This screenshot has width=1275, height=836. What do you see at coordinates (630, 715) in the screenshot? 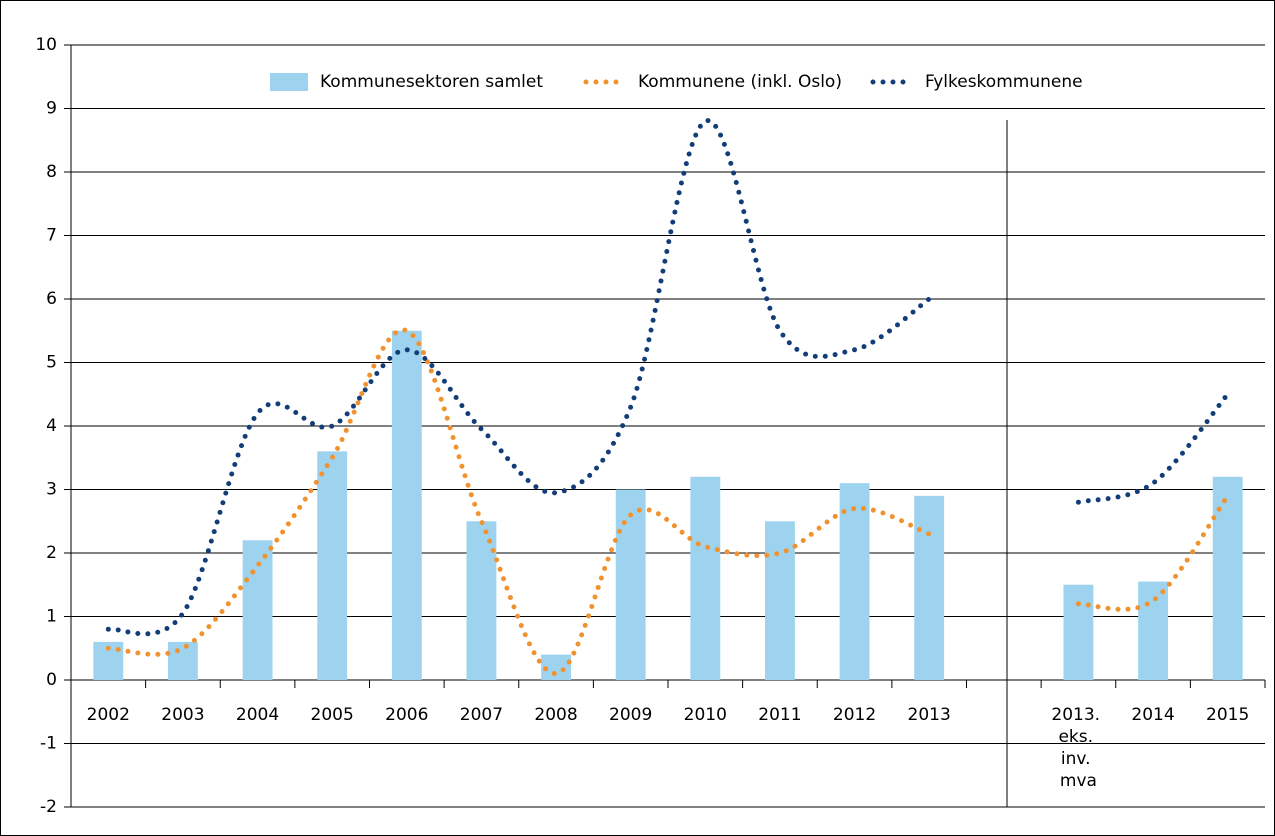
I see `x-tick-label: 2009` at bounding box center [630, 715].